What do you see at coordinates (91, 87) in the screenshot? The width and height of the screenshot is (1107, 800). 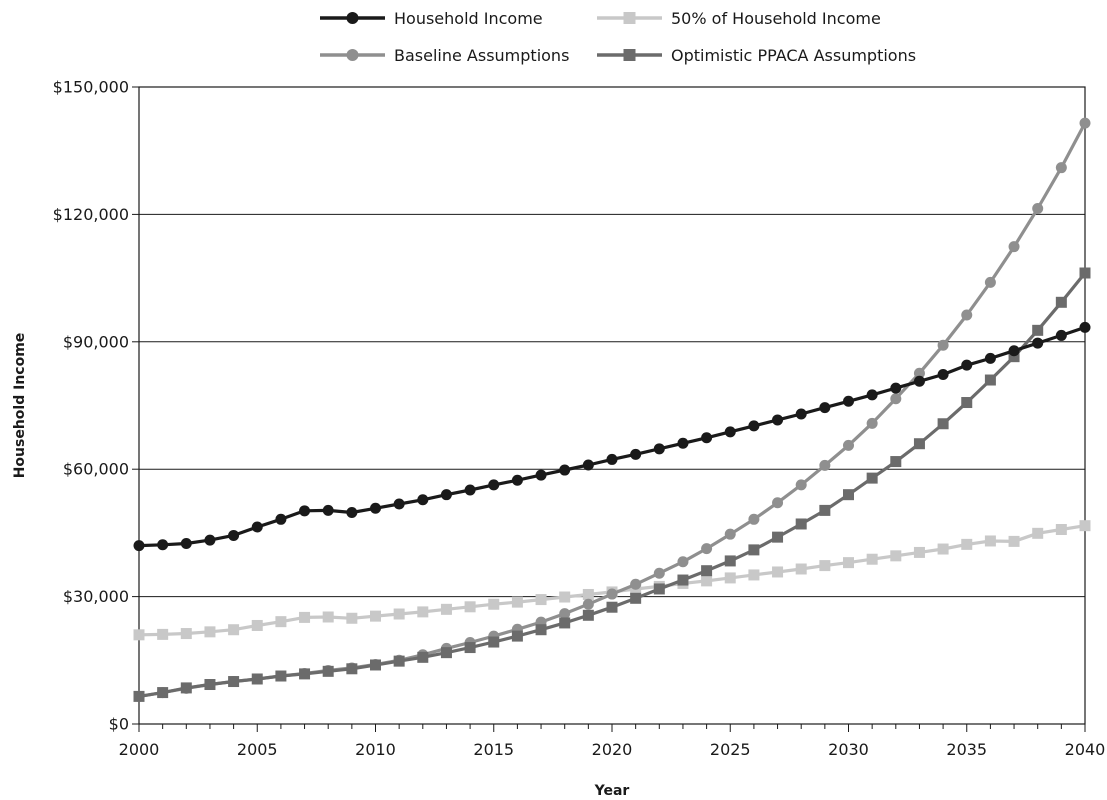 I see `y-tick-label: $150,000` at bounding box center [91, 87].